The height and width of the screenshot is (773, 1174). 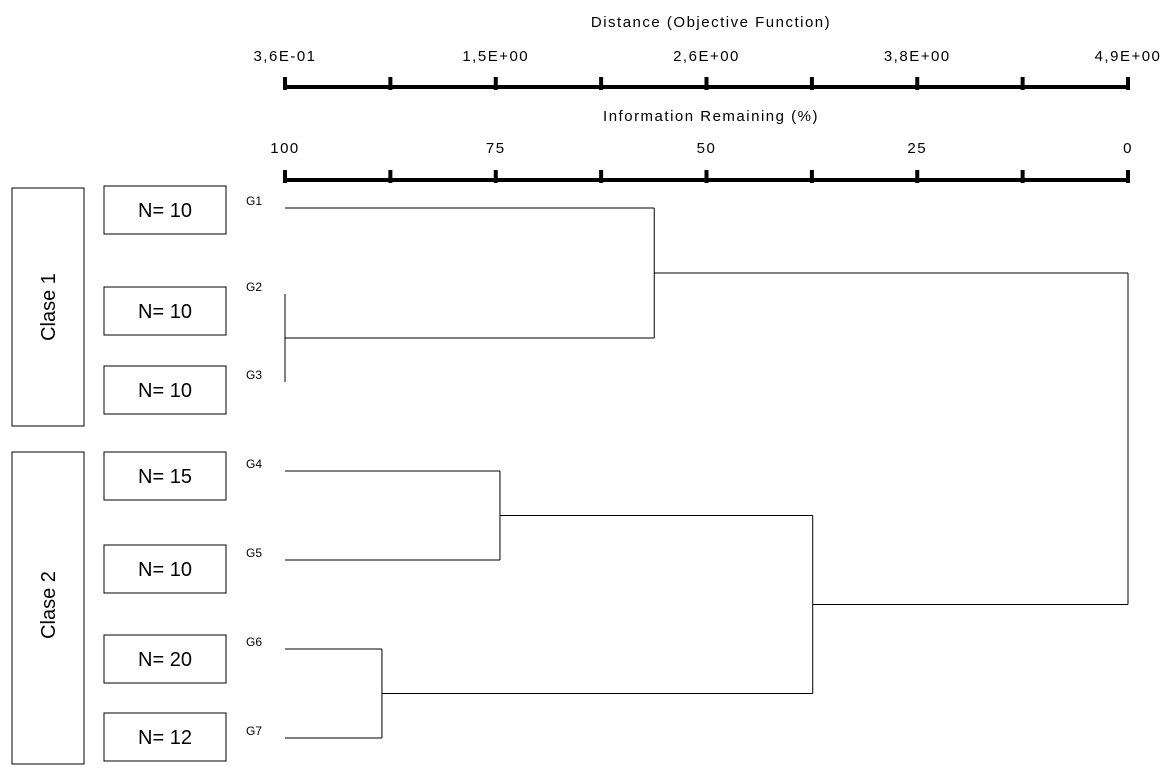 What do you see at coordinates (917, 148) in the screenshot?
I see `info-axis-tick-label: 25` at bounding box center [917, 148].